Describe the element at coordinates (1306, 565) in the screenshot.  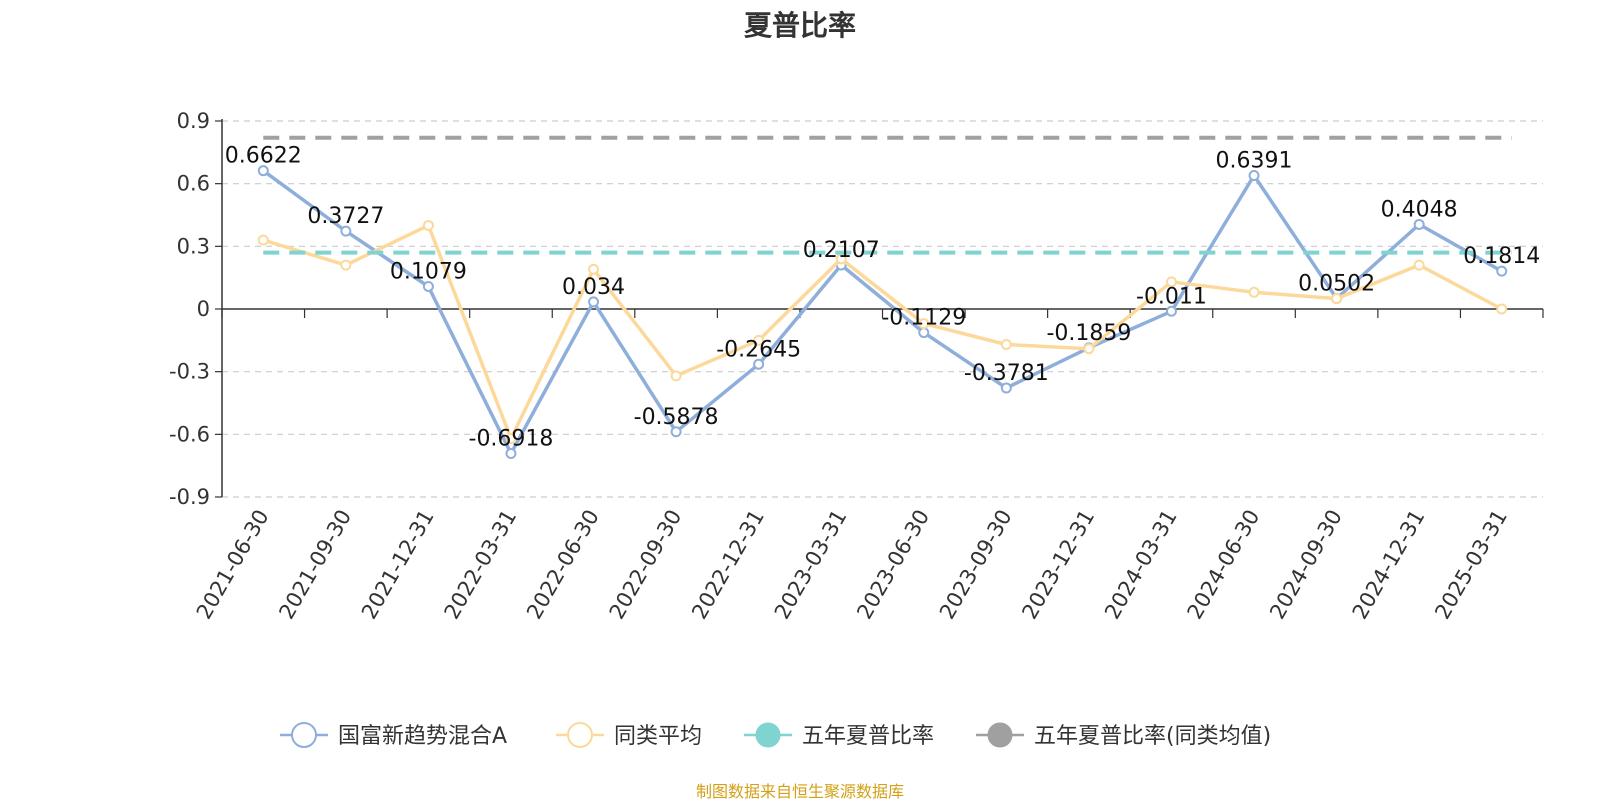
I see `x-tick-label: 2024-09-30` at that location.